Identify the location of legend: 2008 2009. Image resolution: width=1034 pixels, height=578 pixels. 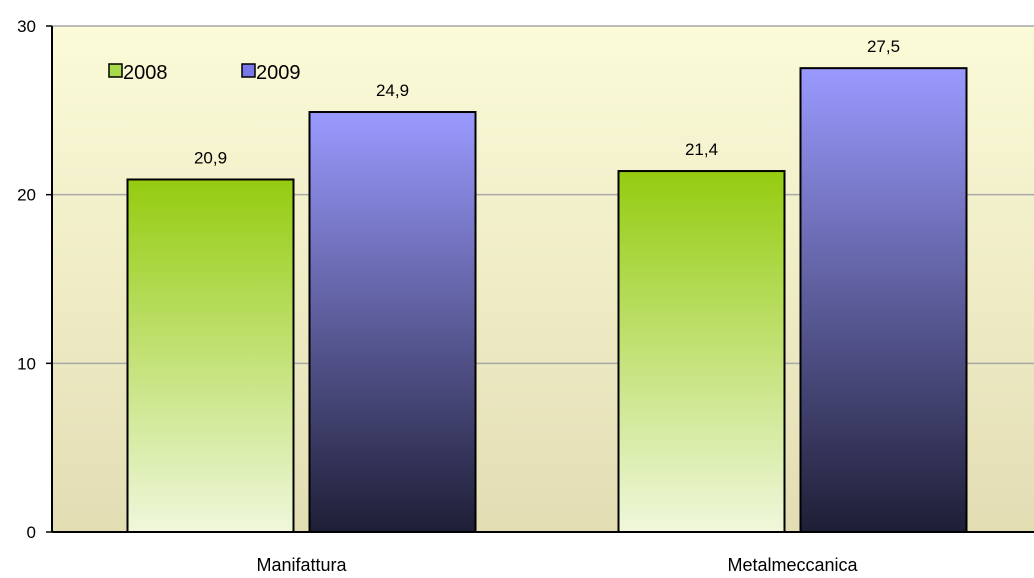
(204, 73).